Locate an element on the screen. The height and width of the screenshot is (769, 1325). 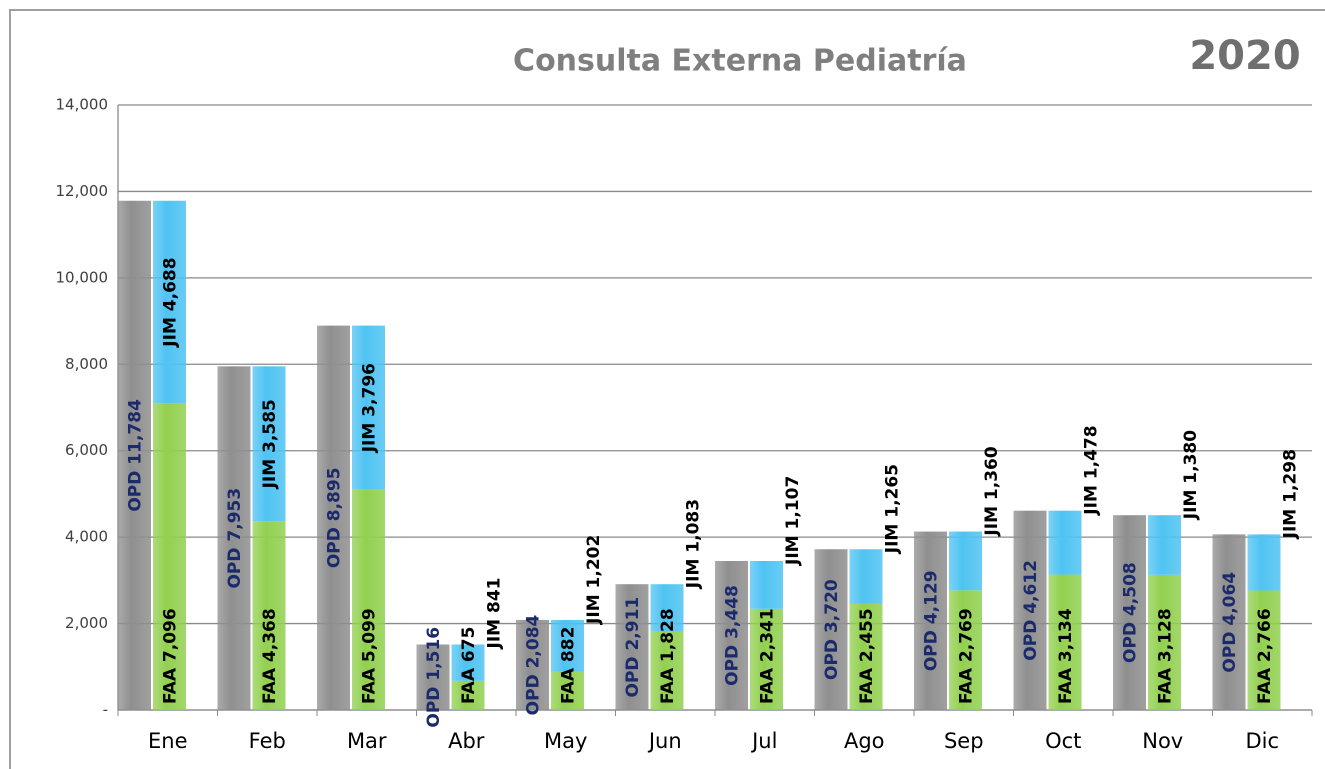
data-label: OPD 4,129 is located at coordinates (932, 620).